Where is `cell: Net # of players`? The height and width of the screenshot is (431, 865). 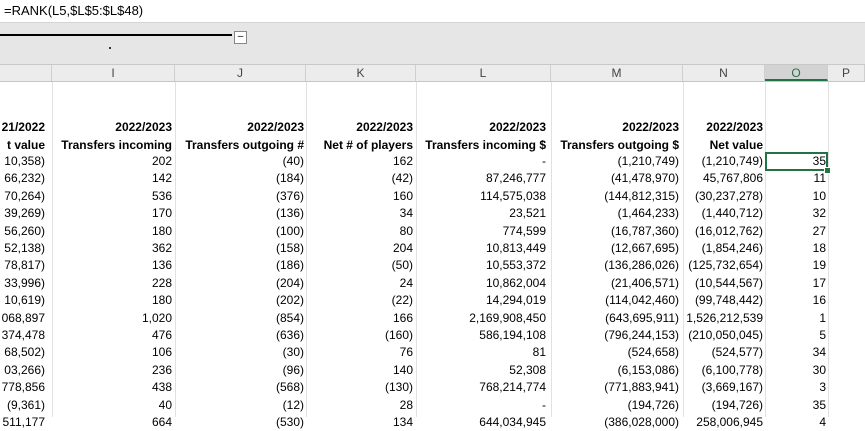
cell: Net # of players is located at coordinates (368, 145).